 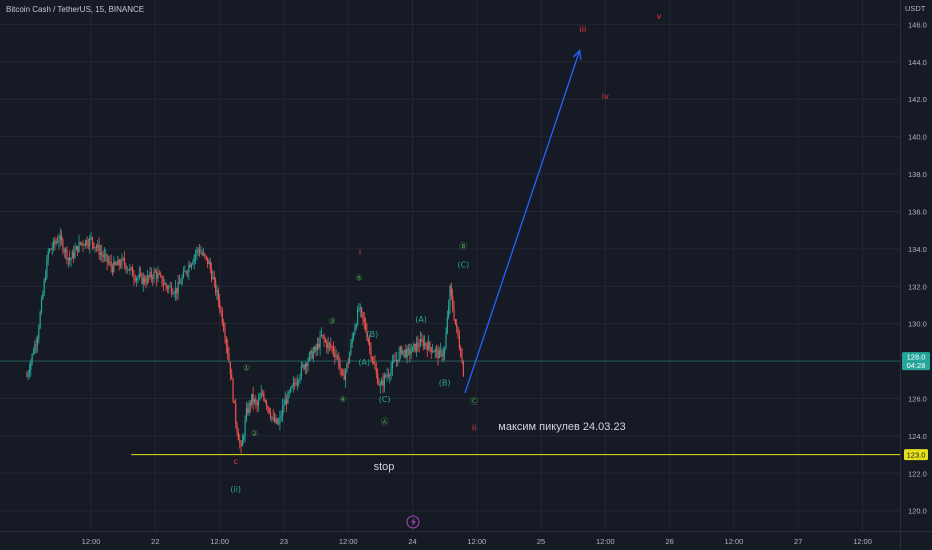 I want to click on x-tick-label: 27, so click(x=798, y=541).